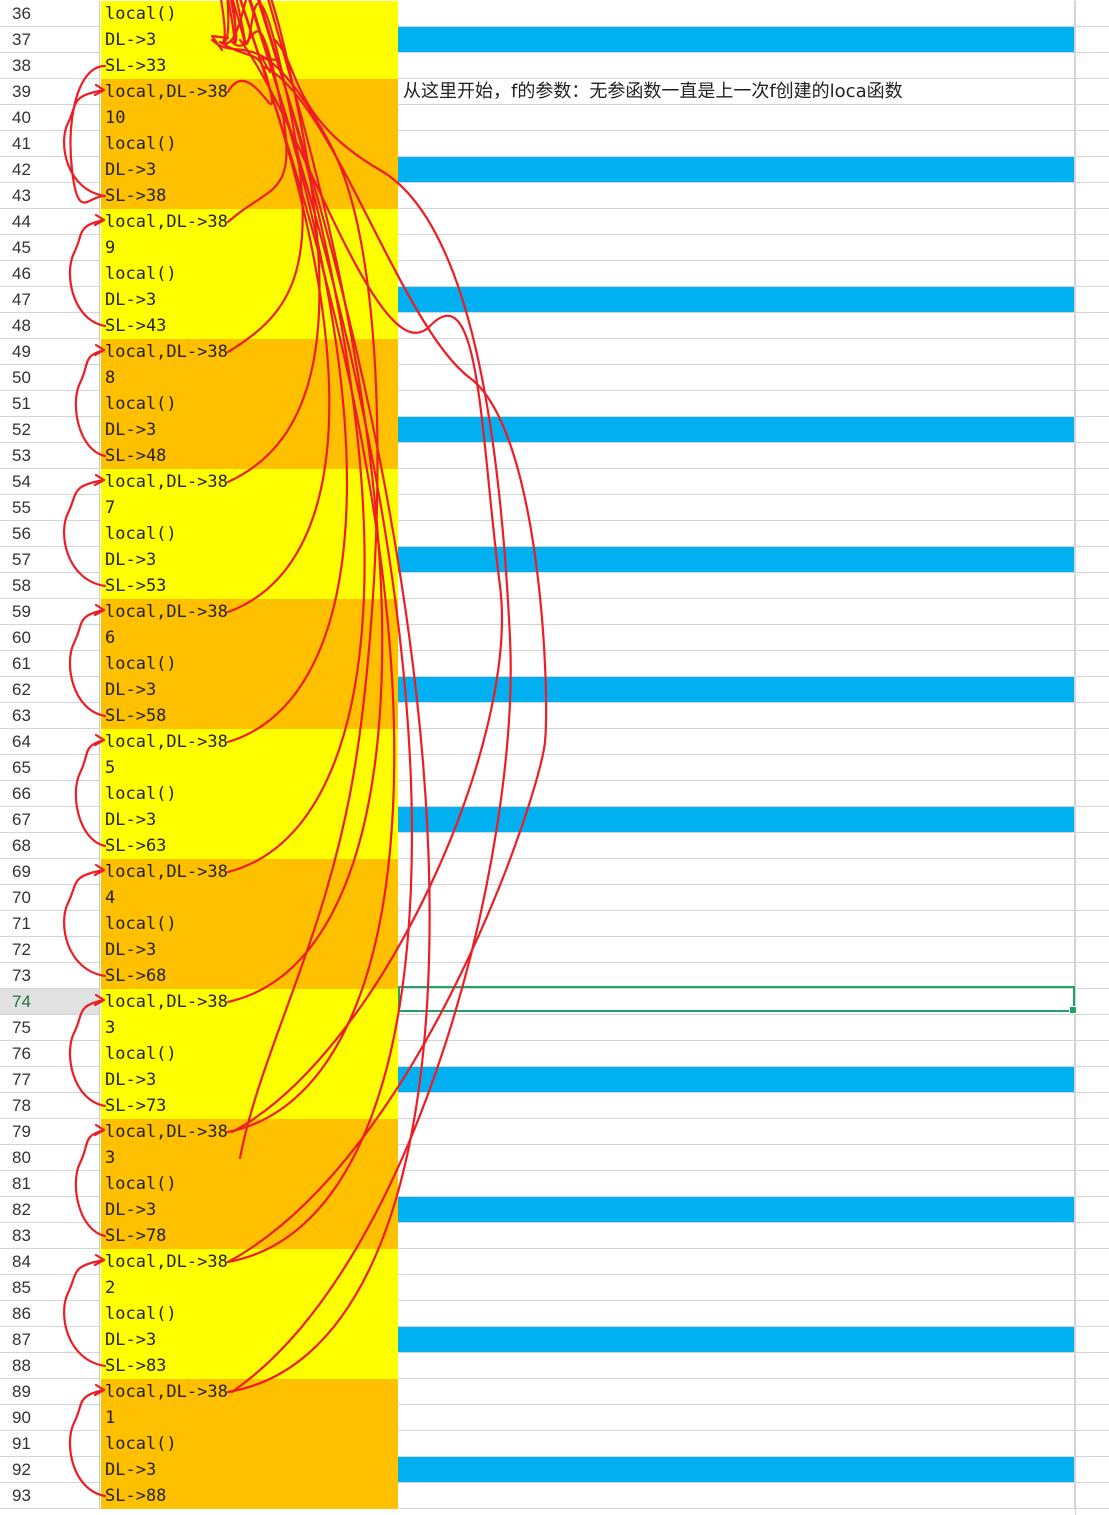  I want to click on row-number: 39, so click(50, 91).